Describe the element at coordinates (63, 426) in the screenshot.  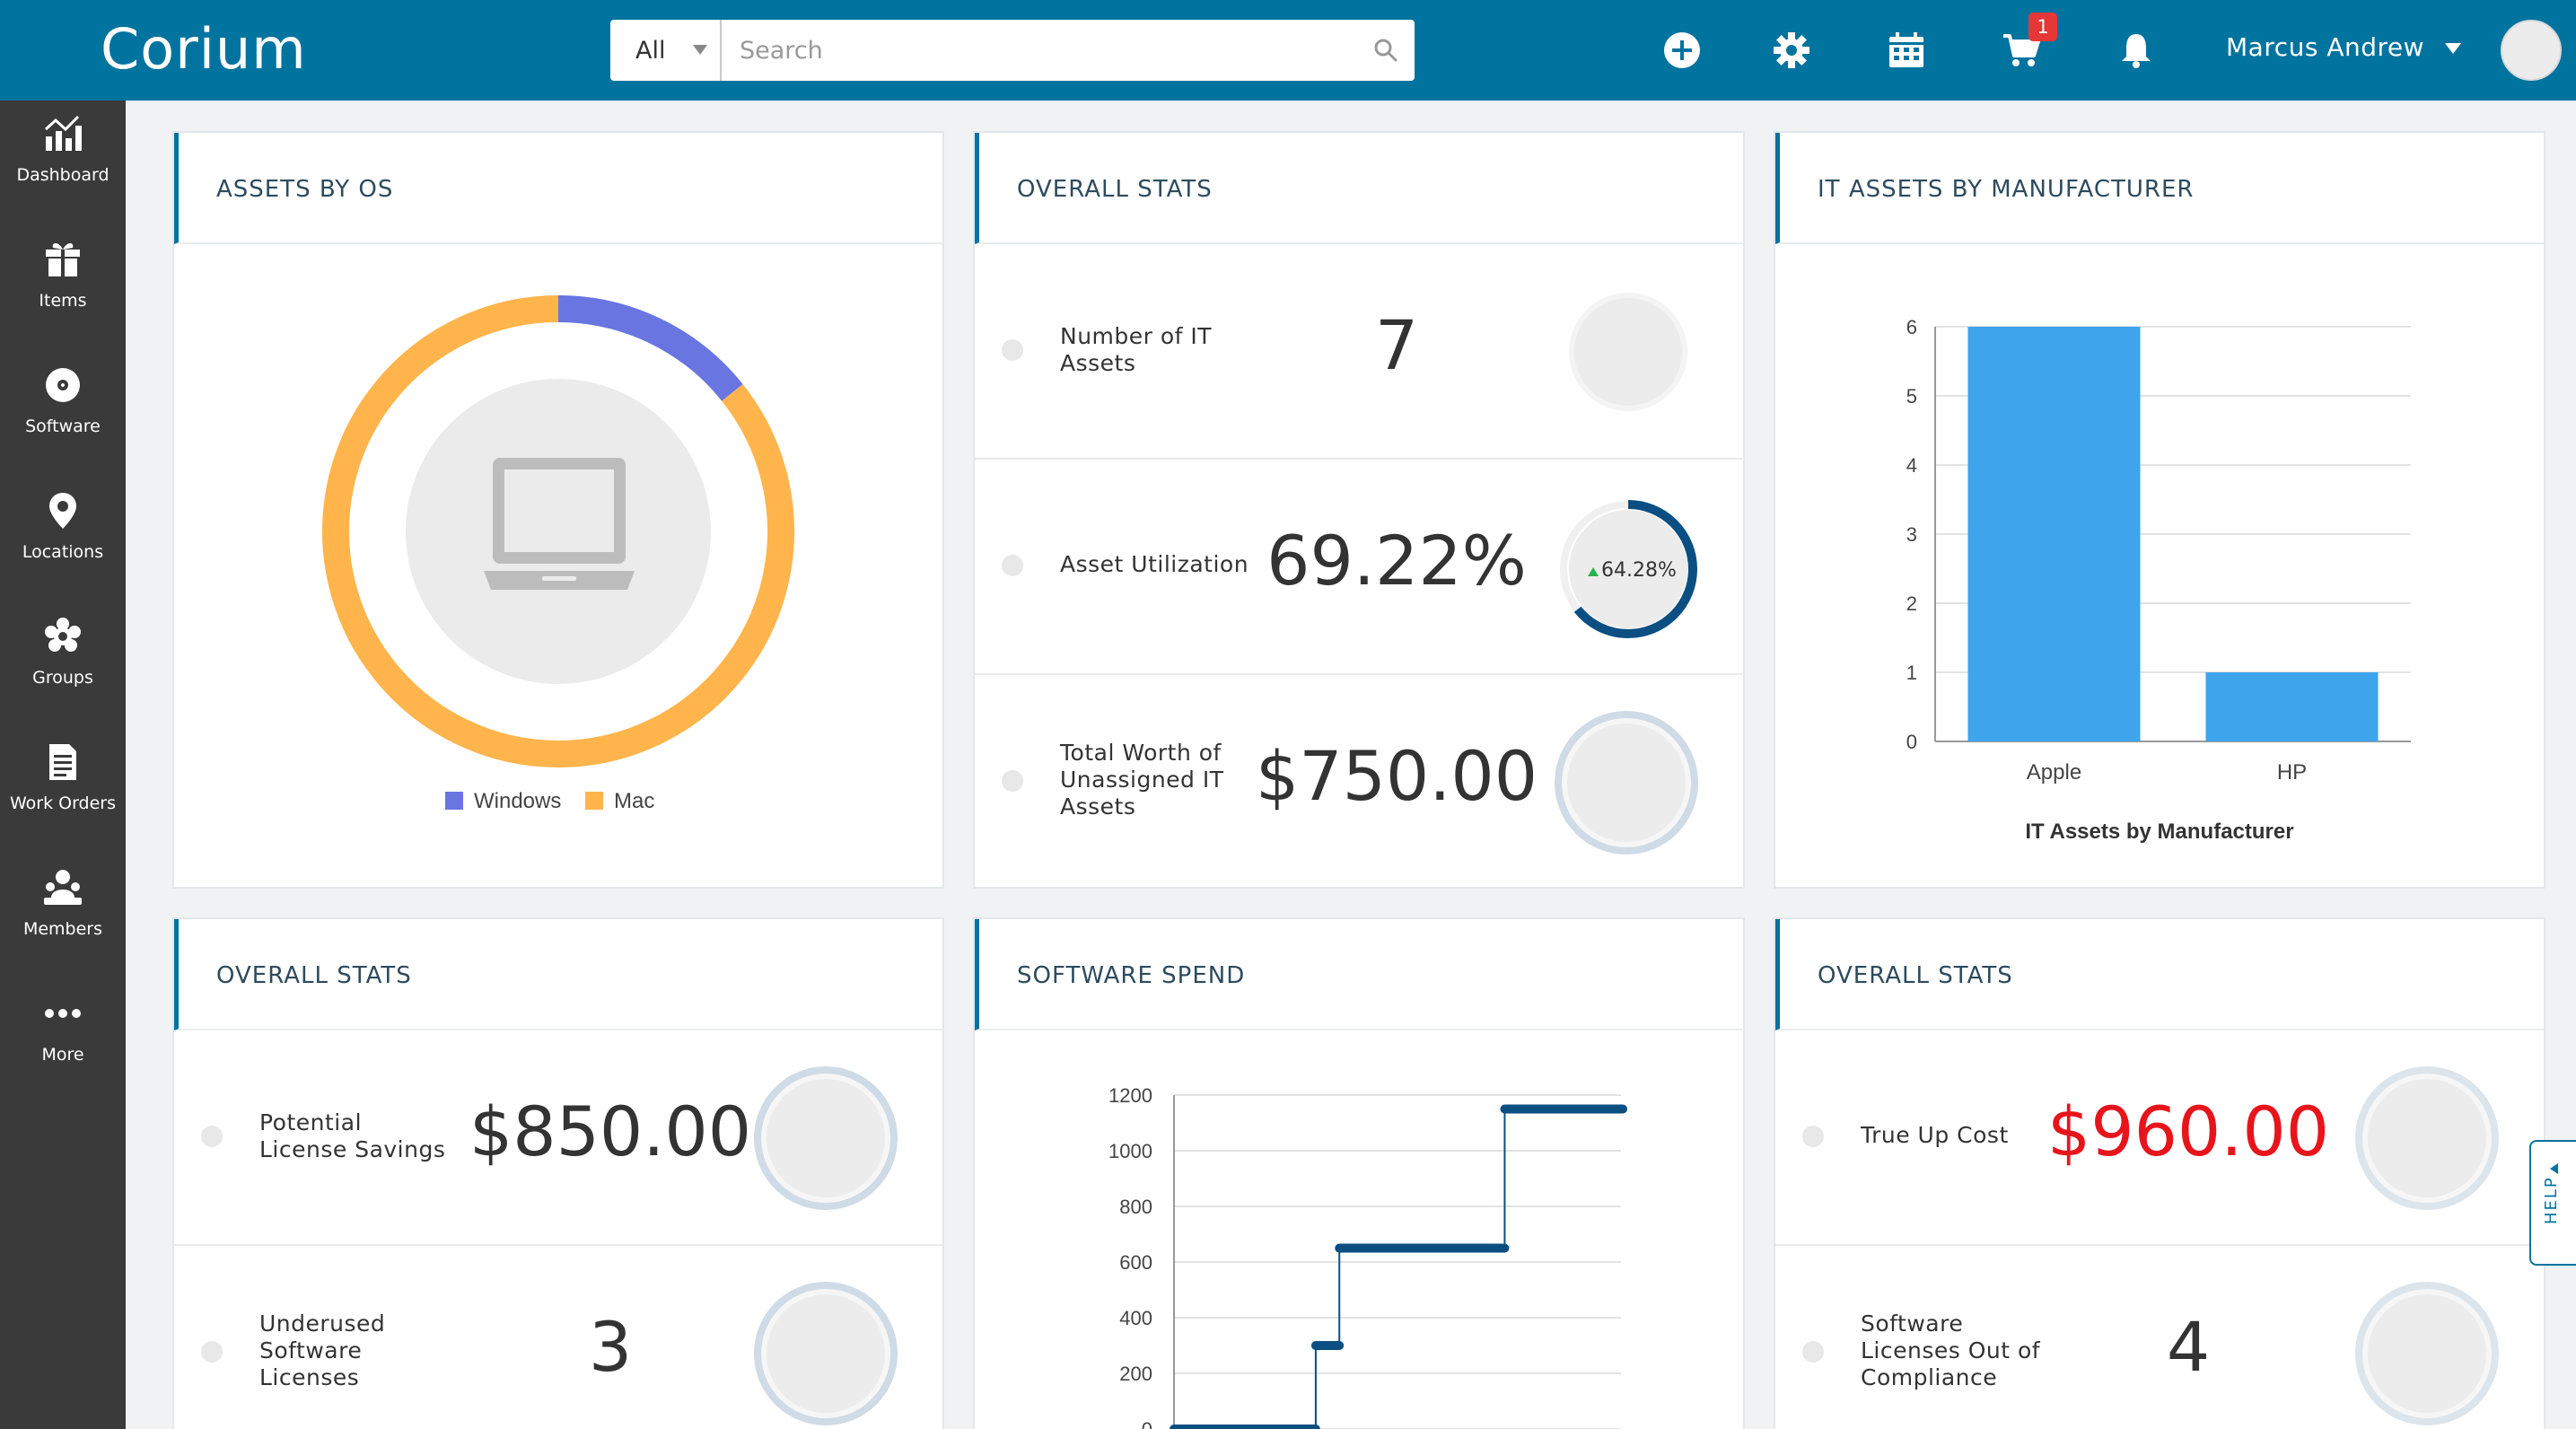
I see `sidebar-item-label: Software` at that location.